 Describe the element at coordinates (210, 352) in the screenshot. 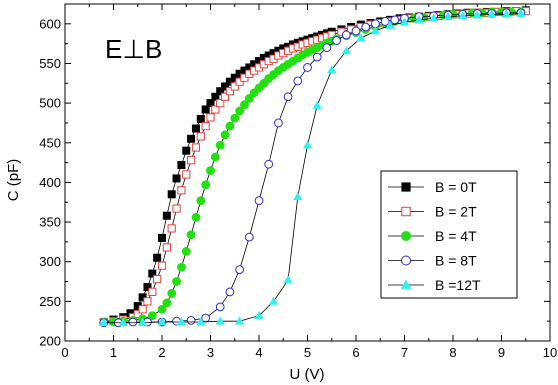

I see `x-tick-label: 3` at that location.